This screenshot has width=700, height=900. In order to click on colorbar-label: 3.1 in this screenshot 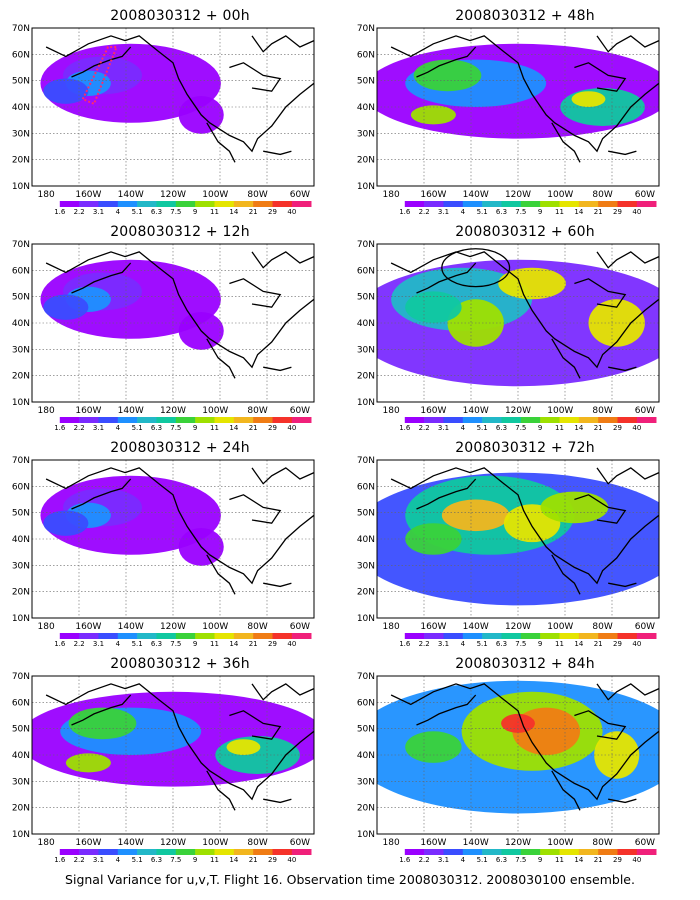, I will do `click(443, 428)`.